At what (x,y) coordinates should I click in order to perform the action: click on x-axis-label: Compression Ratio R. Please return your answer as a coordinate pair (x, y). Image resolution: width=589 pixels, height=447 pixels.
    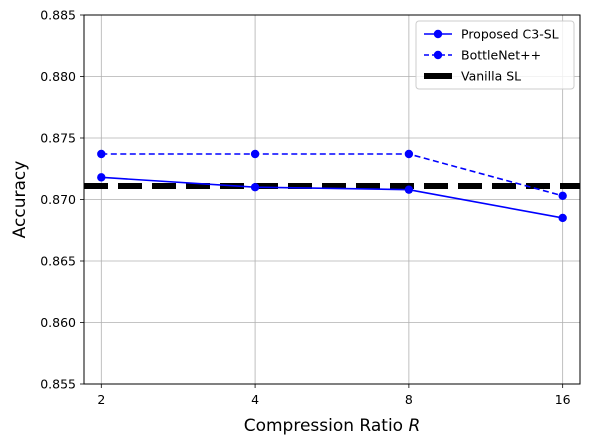
    Looking at the image, I should click on (332, 426).